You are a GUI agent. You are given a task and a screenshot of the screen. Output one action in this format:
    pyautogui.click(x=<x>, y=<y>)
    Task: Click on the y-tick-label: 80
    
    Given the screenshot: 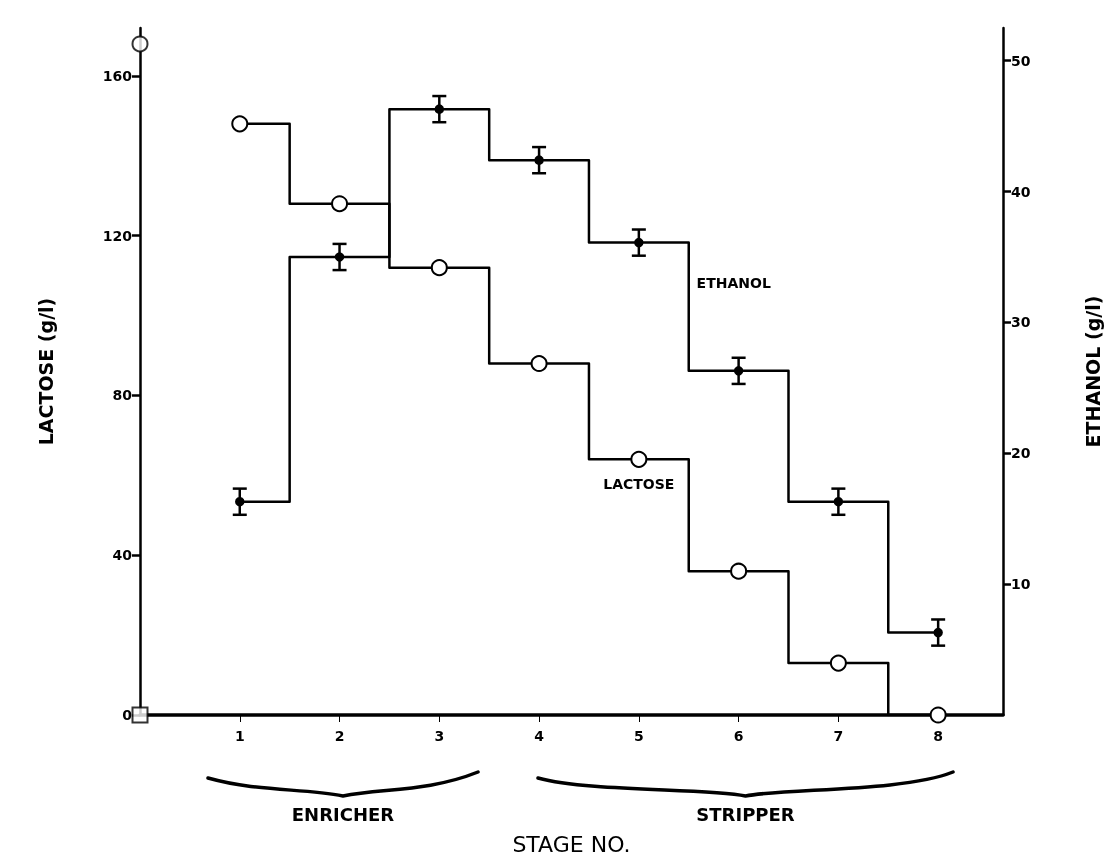 What is the action you would take?
    pyautogui.click(x=122, y=395)
    